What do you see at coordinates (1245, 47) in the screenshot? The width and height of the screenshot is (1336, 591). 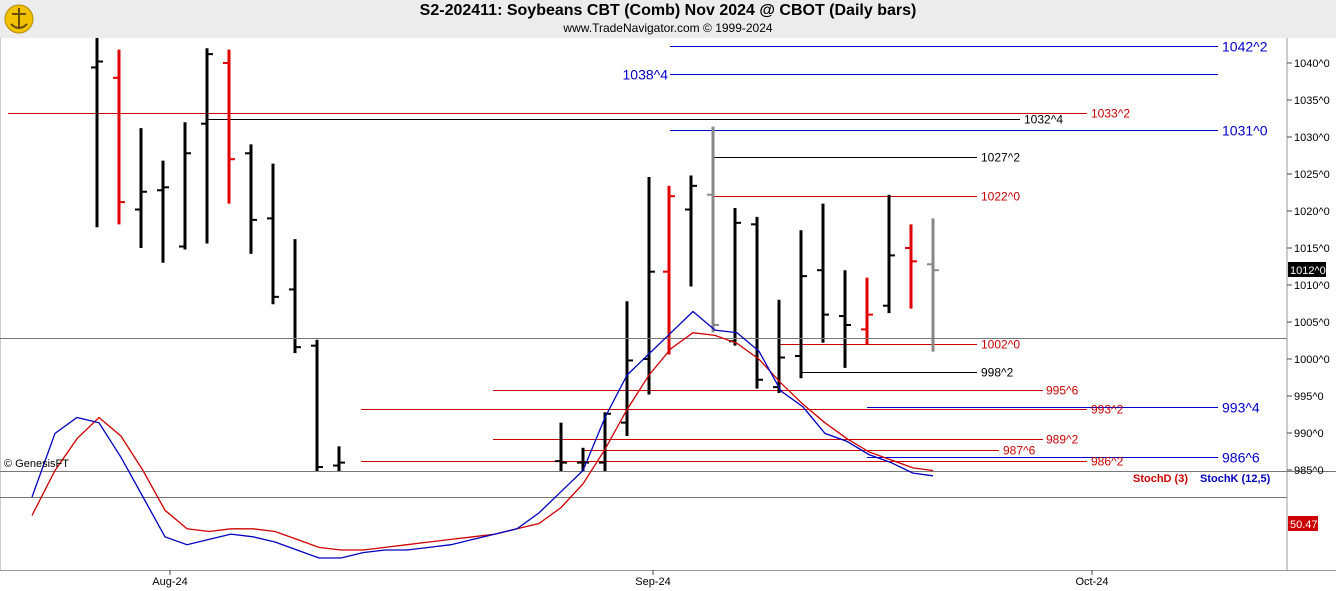 I see `level-label: 1042^2` at bounding box center [1245, 47].